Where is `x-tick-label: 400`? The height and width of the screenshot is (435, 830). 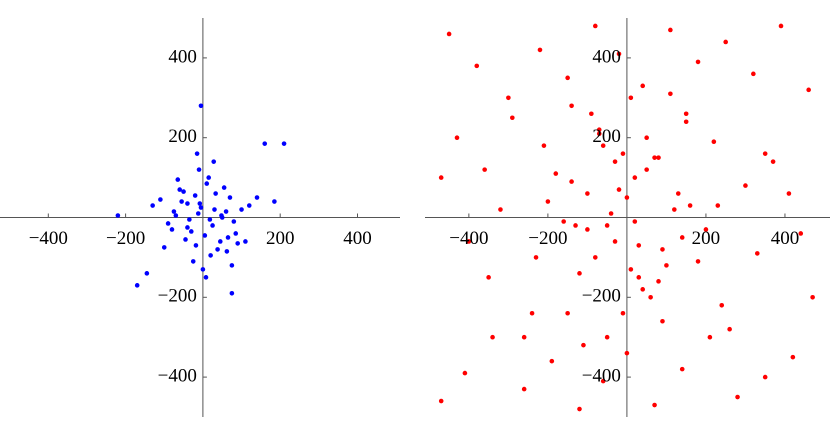
x-tick-label: 400 is located at coordinates (785, 238).